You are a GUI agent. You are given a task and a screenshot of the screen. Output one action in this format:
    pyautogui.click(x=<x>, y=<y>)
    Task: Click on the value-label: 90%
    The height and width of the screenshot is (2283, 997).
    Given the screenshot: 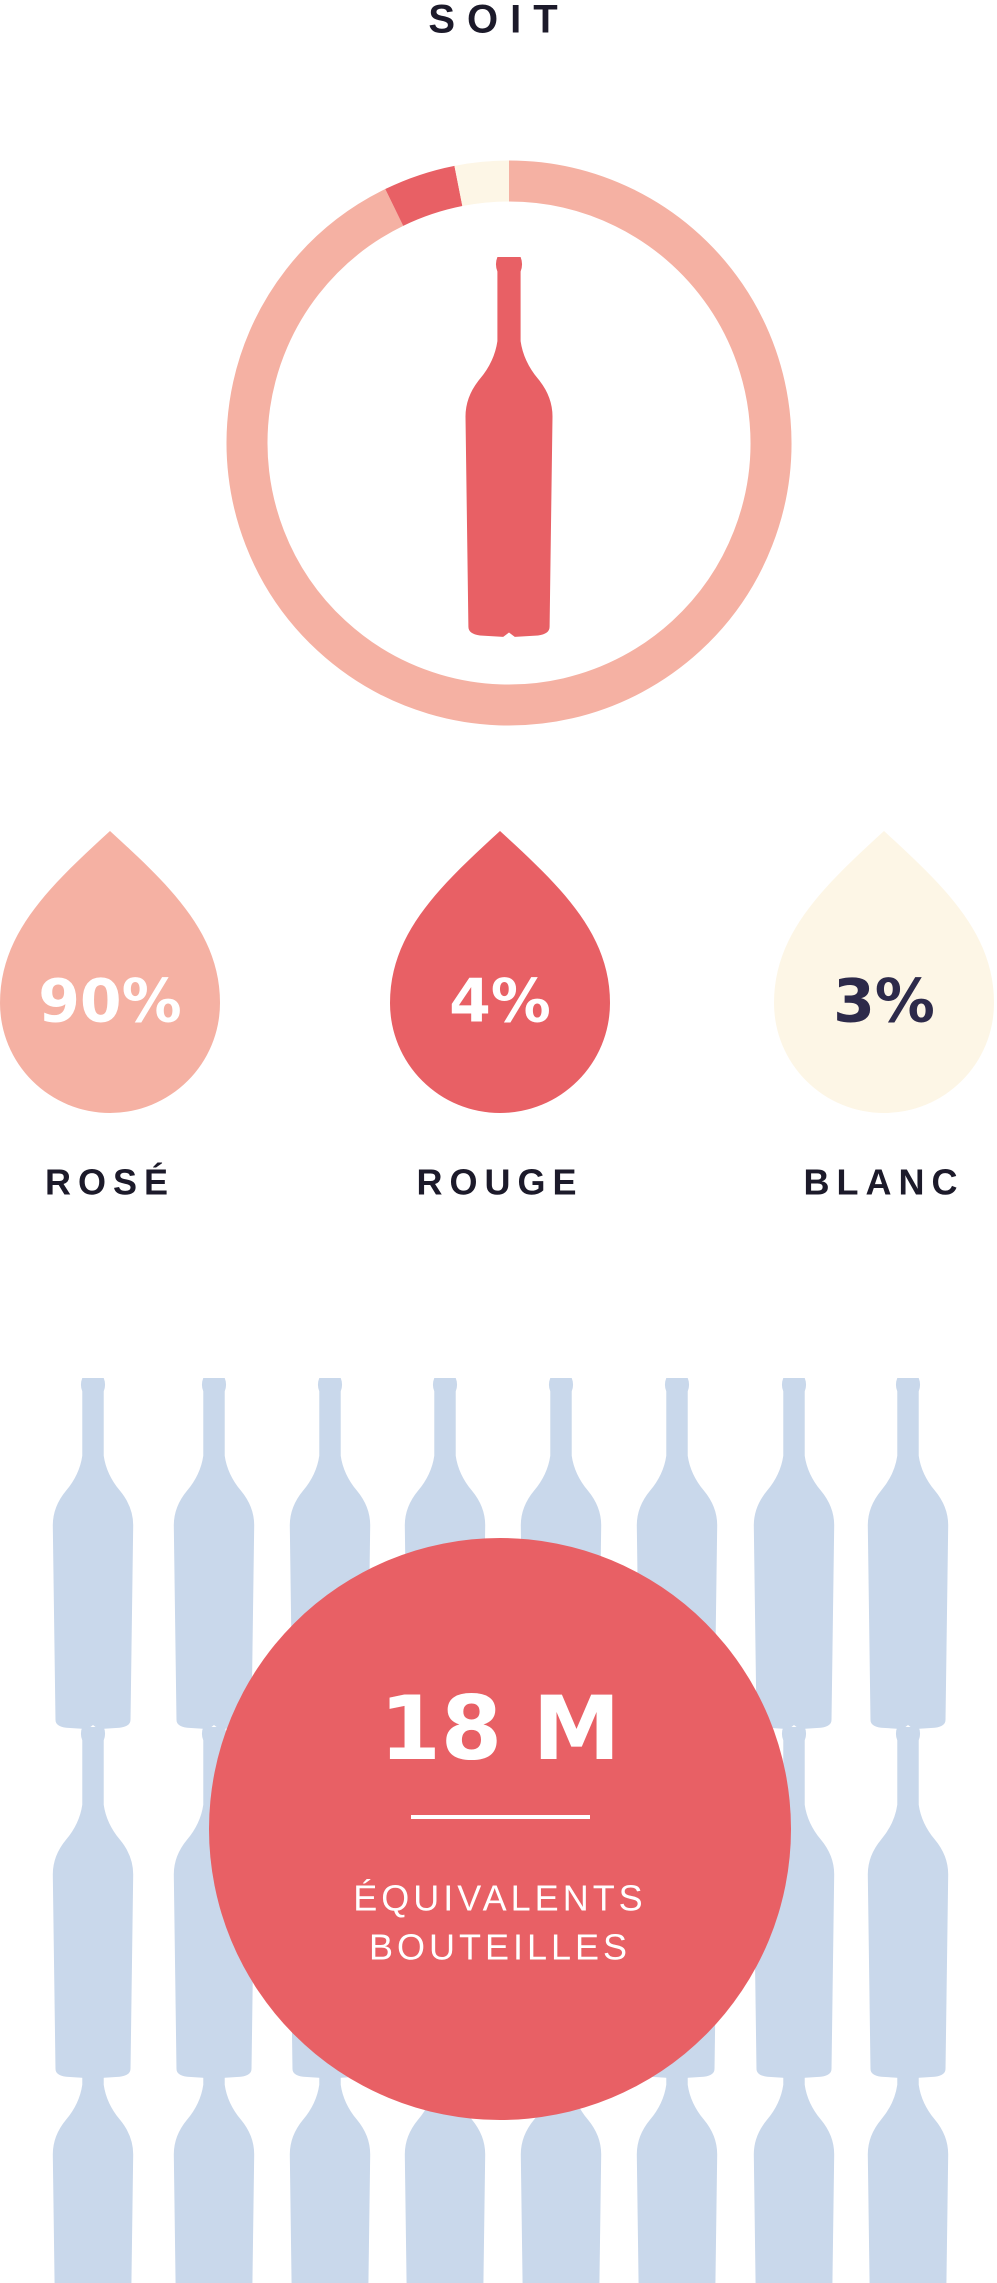 What is the action you would take?
    pyautogui.click(x=110, y=1002)
    